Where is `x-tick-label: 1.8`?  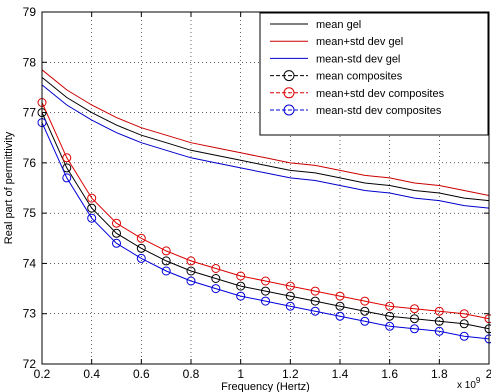 x-tick-label: 1.8 is located at coordinates (439, 374).